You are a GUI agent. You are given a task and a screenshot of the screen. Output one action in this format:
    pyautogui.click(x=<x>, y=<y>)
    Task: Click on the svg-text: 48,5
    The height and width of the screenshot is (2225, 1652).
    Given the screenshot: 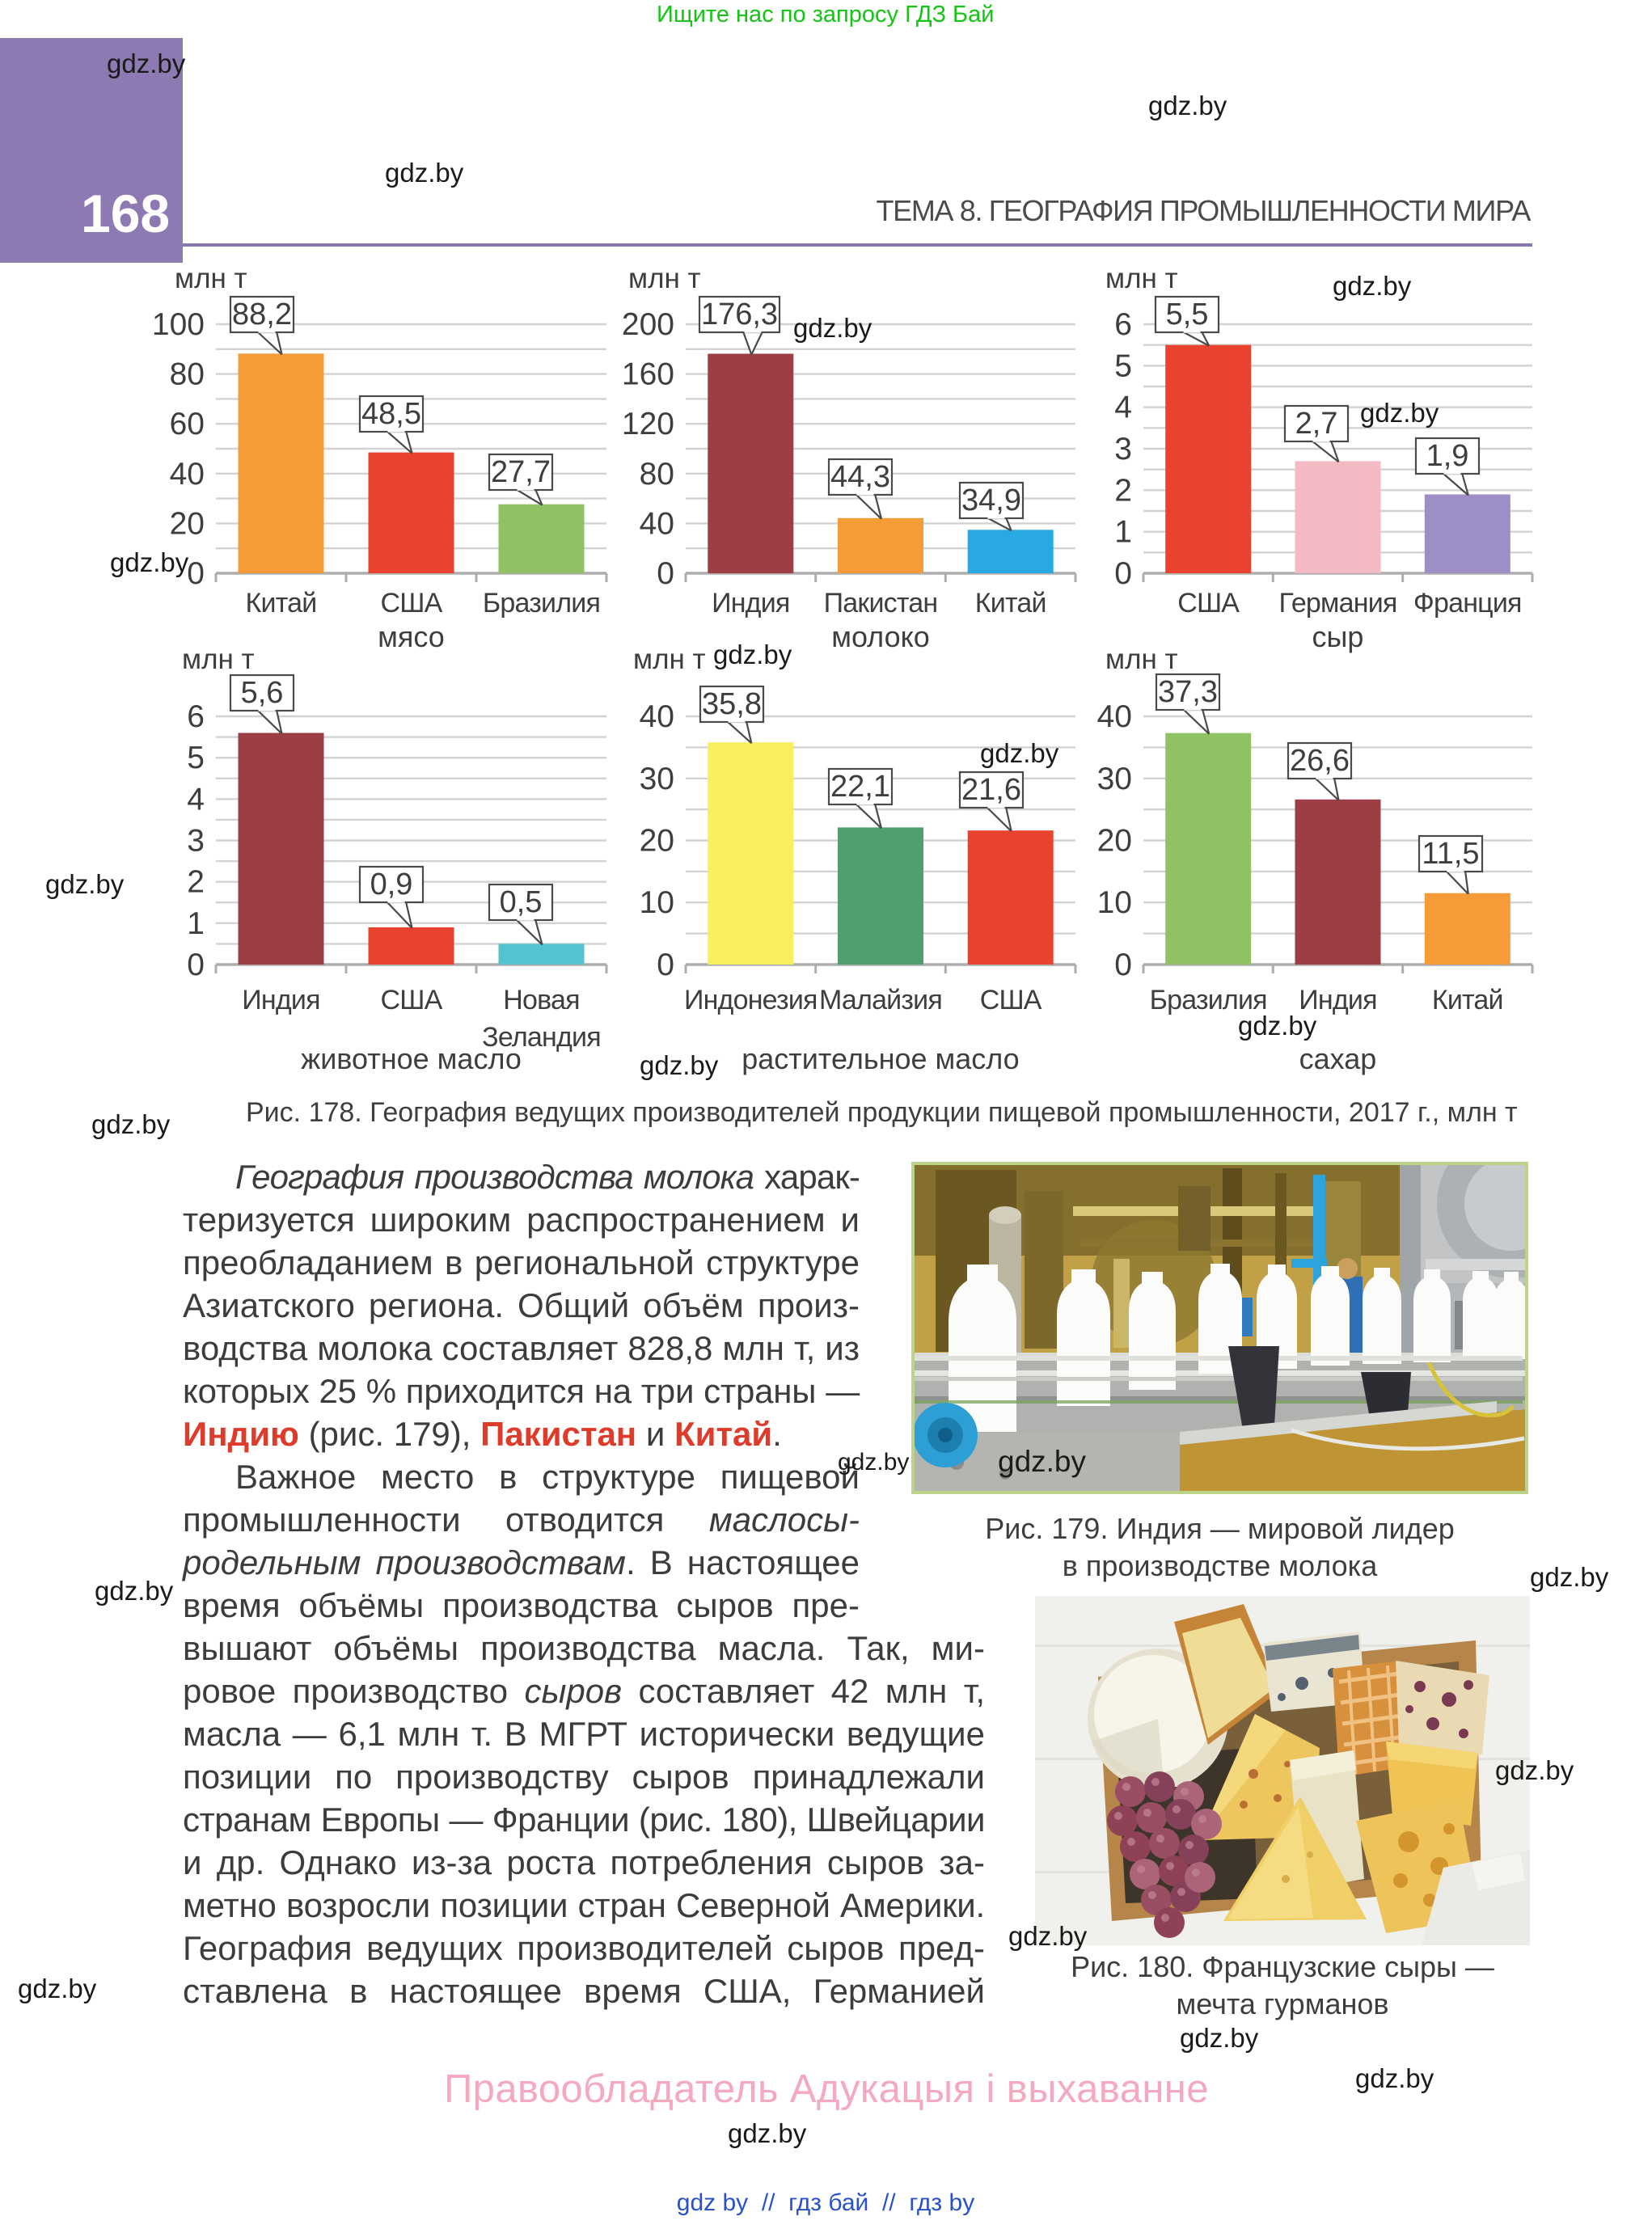 What is the action you would take?
    pyautogui.click(x=391, y=414)
    